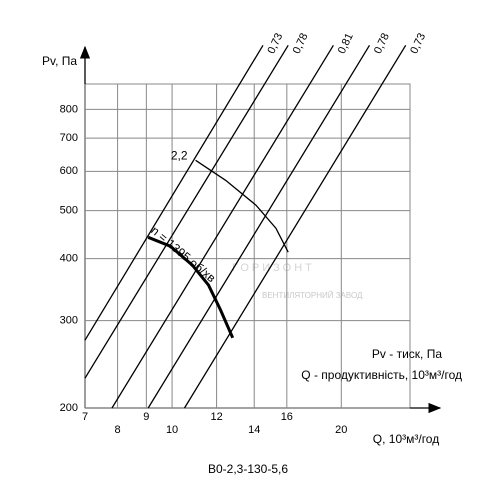 The width and height of the screenshot is (500, 493). Describe the element at coordinates (406, 439) in the screenshot. I see `x-axis-label: Q, 10³м³/год` at that location.